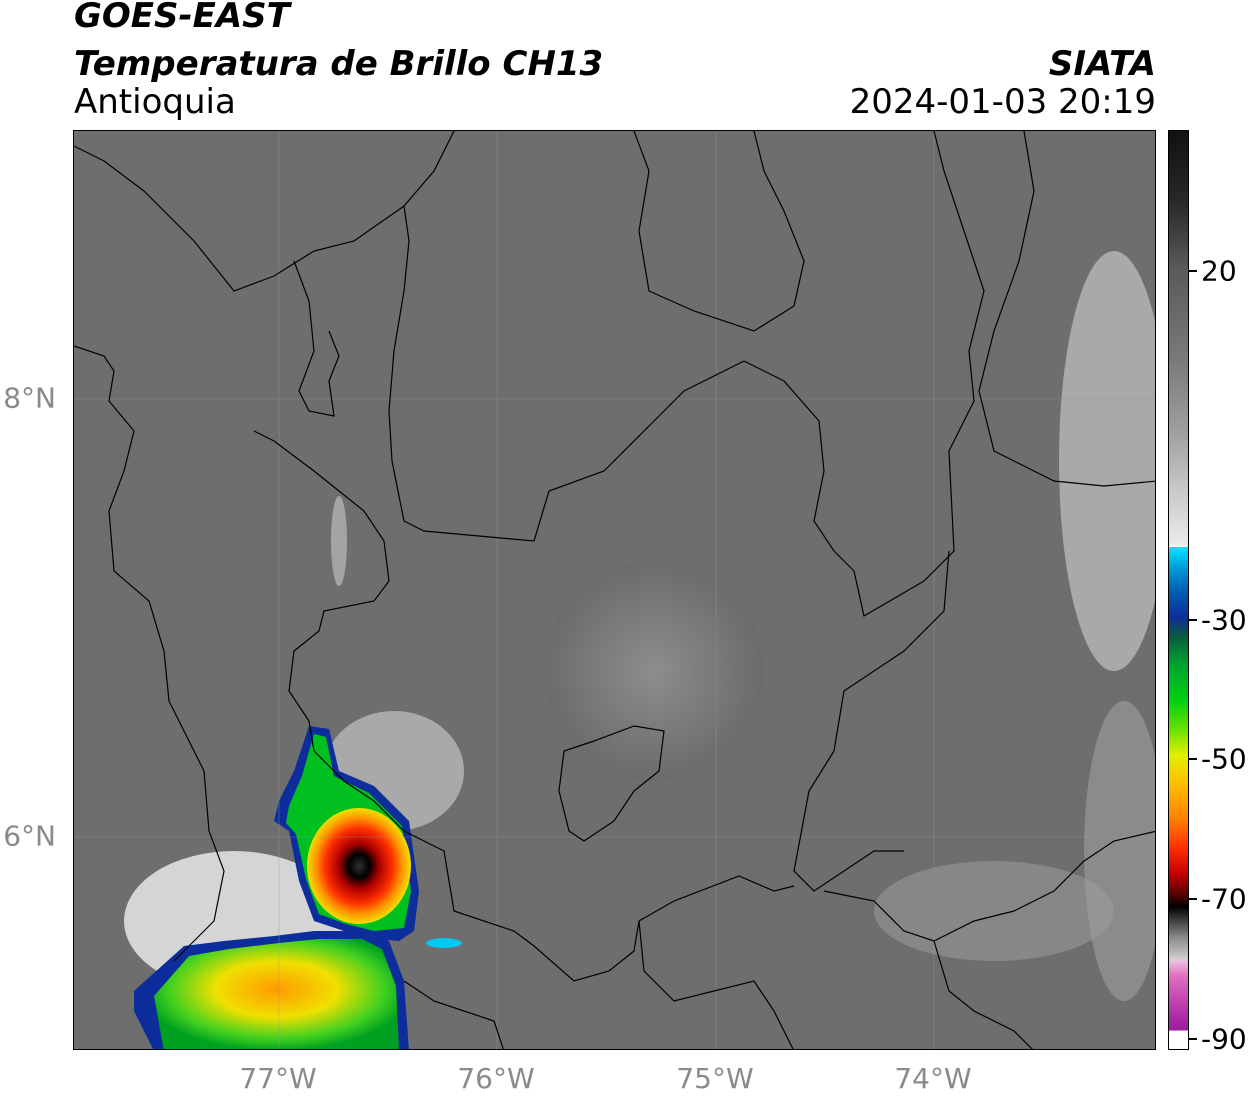 This screenshot has height=1099, width=1252. What do you see at coordinates (566, 373) in the screenshot?
I see `antioquia-border-north` at bounding box center [566, 373].